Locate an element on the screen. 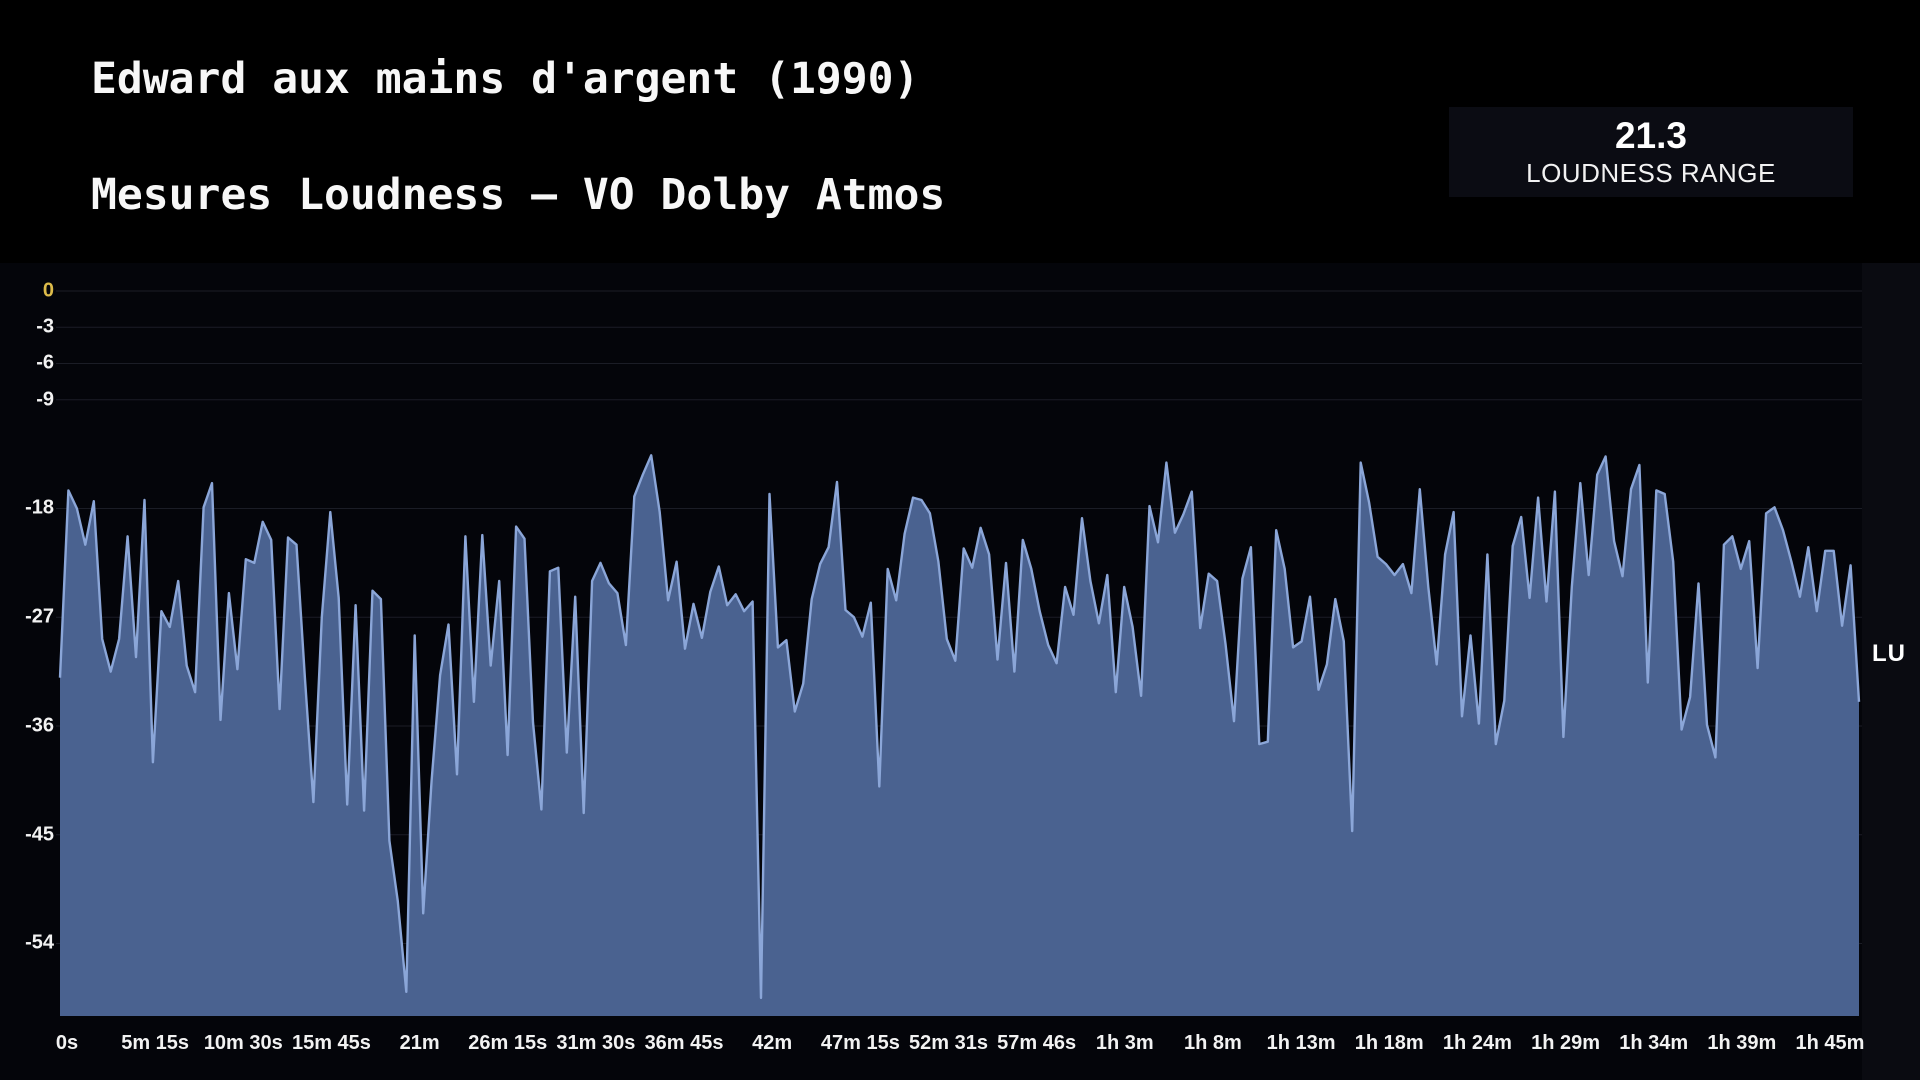 Image resolution: width=1920 pixels, height=1080 pixels. y-axis-label: -9 is located at coordinates (45, 399).